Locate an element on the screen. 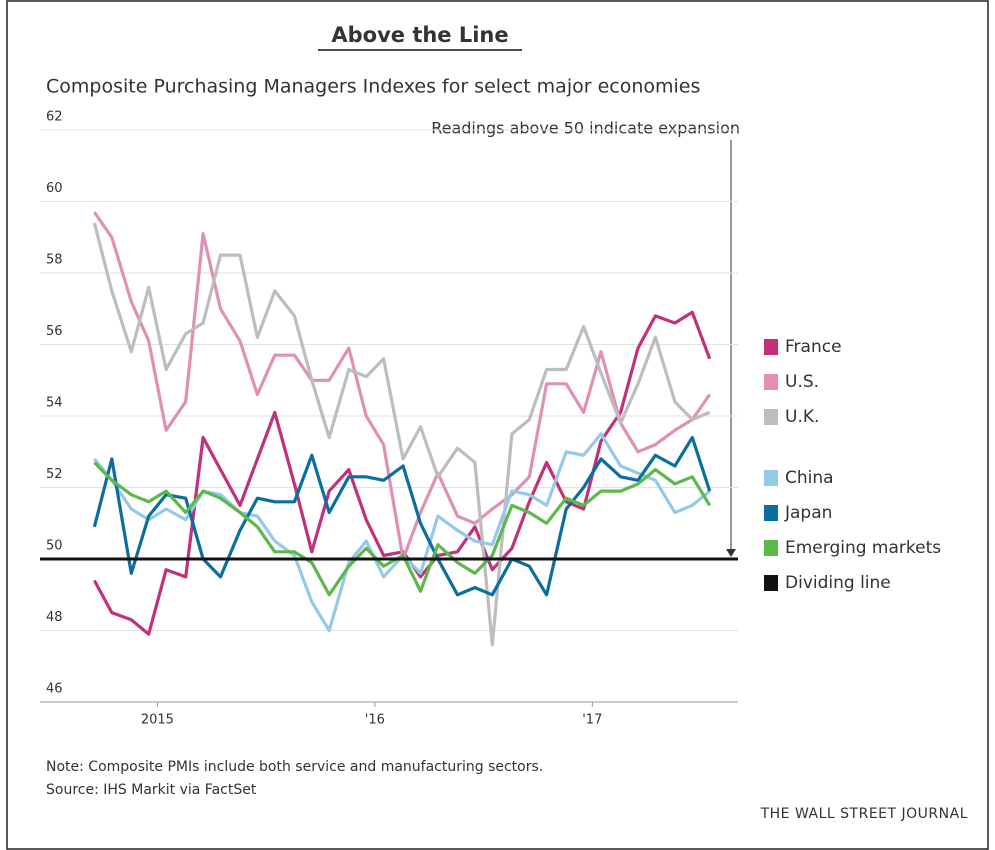  y-tick-label: 46 is located at coordinates (54, 689).